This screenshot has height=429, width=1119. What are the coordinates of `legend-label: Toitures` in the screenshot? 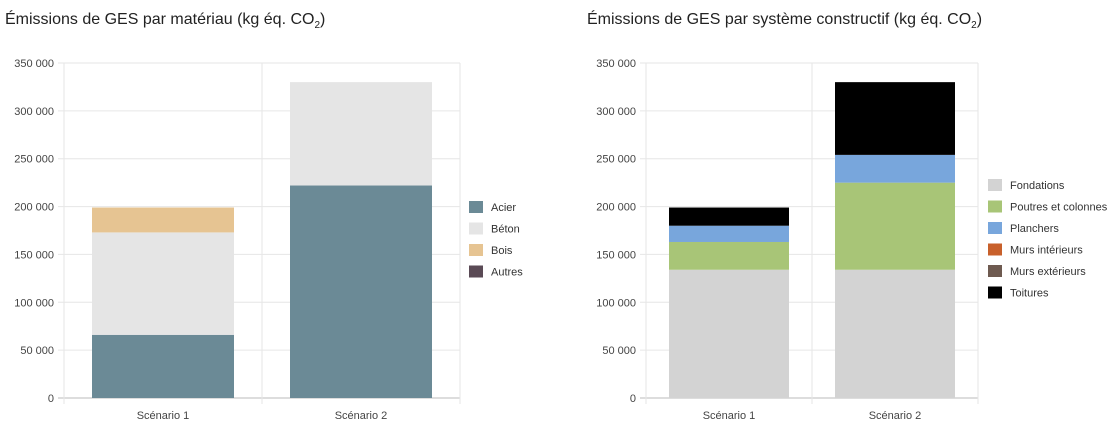 It's located at (1029, 294).